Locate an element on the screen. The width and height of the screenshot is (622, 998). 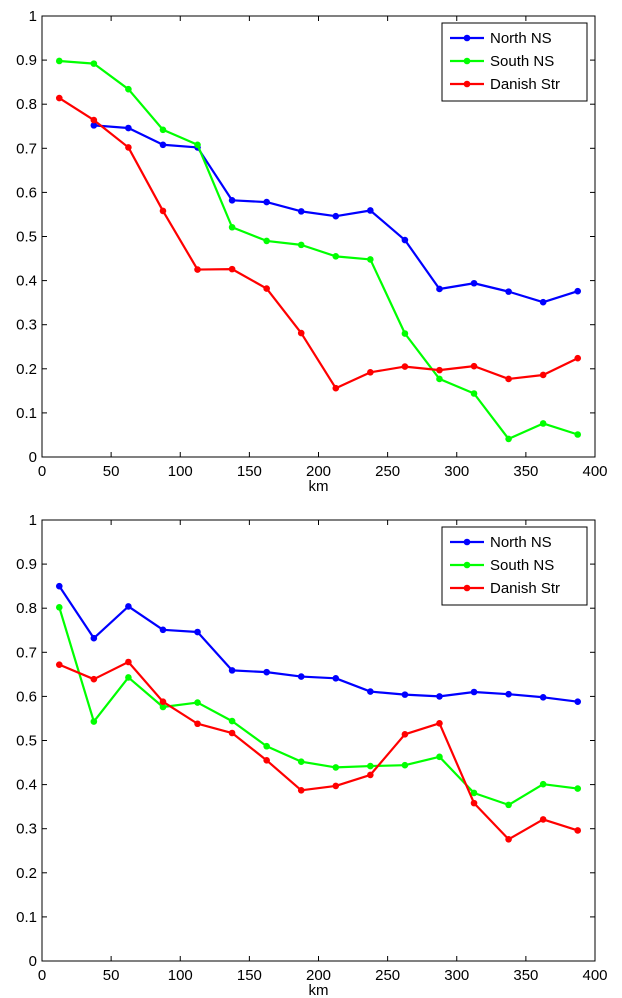
y-tick-label: 0.2 is located at coordinates (26, 369).